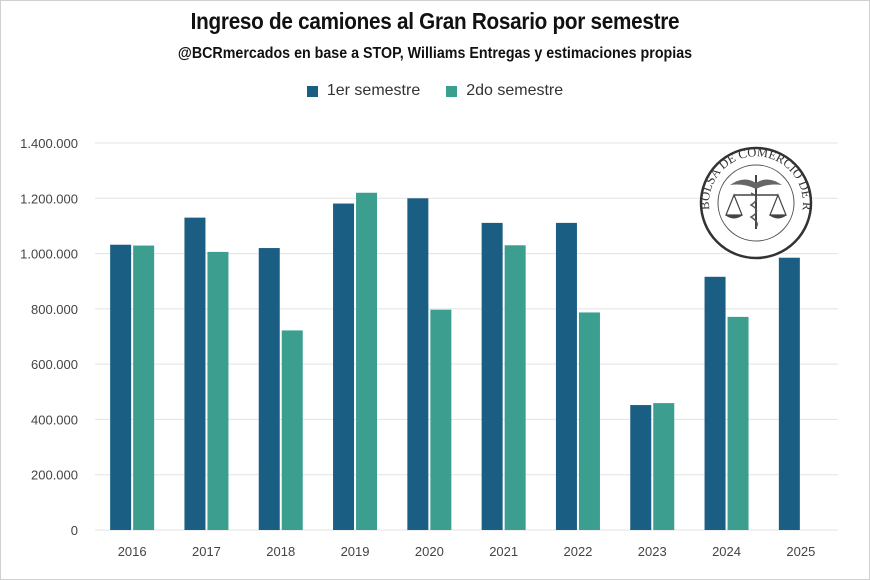  Describe the element at coordinates (218, 391) in the screenshot. I see `bar-2do-semestre-2017` at that location.